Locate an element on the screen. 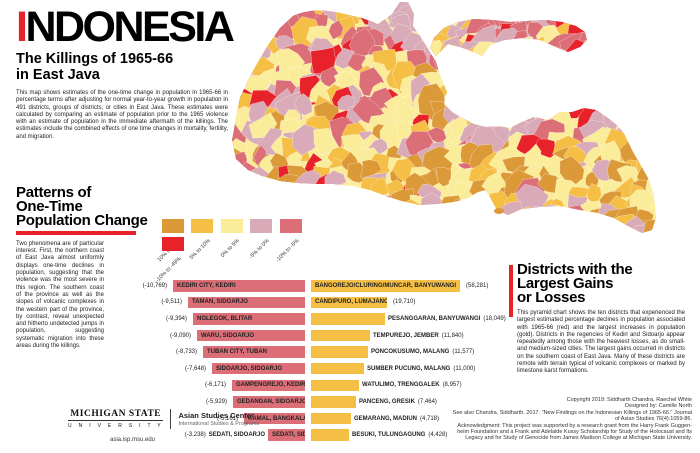 The height and width of the screenshot is (453, 700). loss-bar: GEDANGAN, SIDOARJO is located at coordinates (269, 402).